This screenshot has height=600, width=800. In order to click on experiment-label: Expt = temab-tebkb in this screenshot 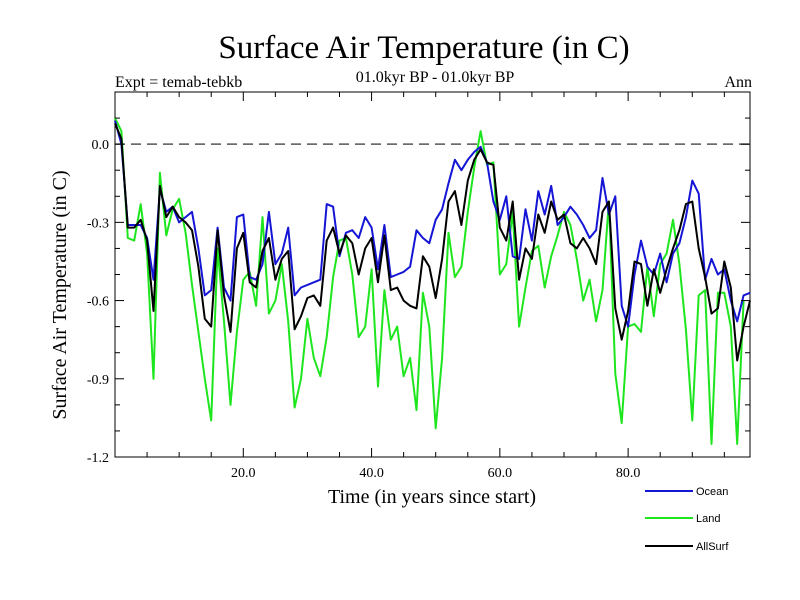, I will do `click(178, 82)`.